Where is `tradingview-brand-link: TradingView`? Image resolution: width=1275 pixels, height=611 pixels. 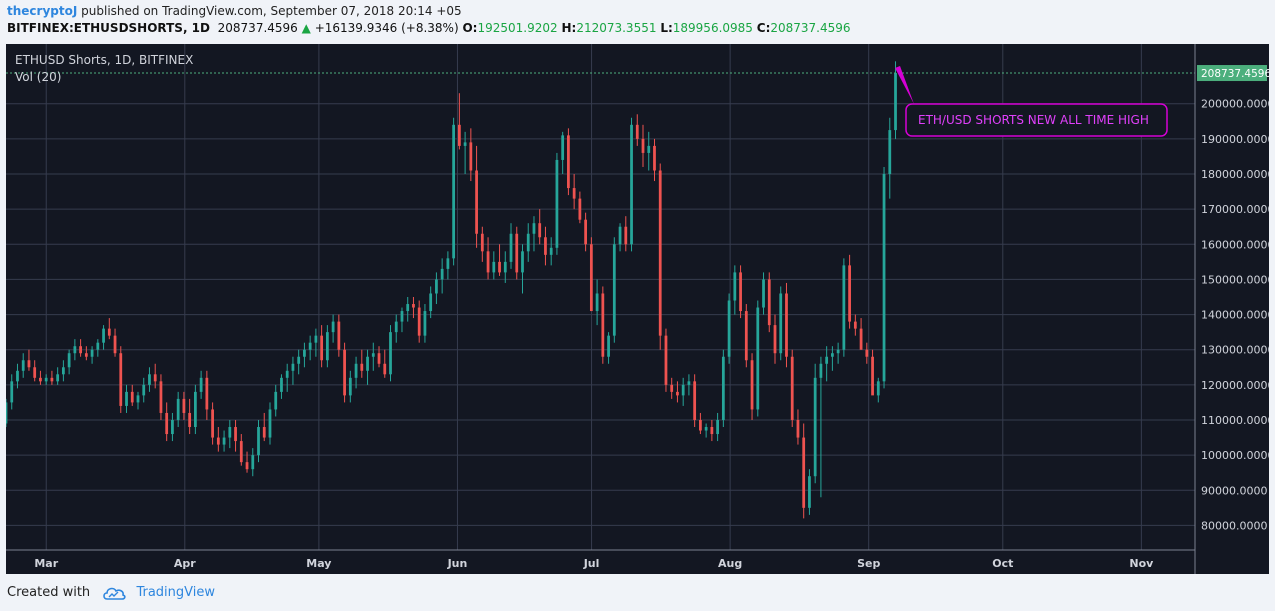 tradingview-brand-link: TradingView is located at coordinates (175, 592).